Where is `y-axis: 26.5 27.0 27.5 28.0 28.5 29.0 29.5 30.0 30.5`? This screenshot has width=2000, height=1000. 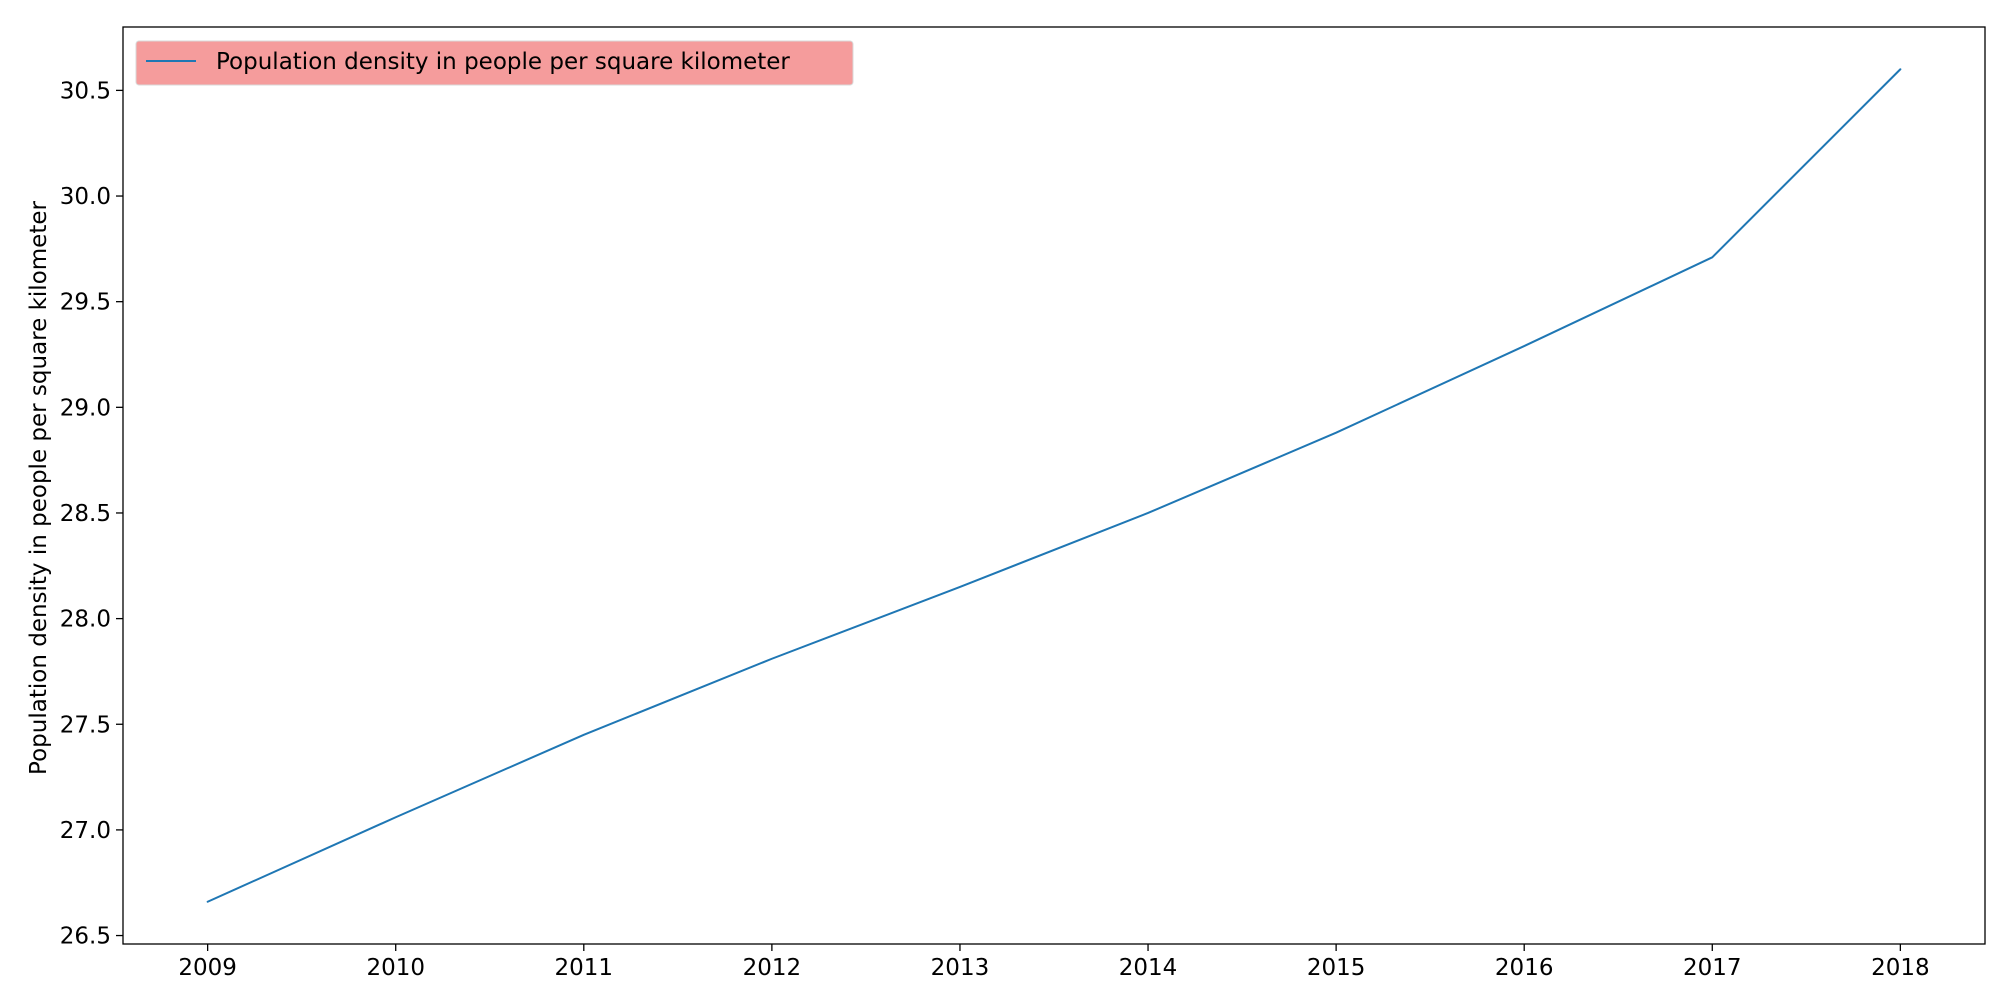
y-axis: 26.5 27.0 27.5 28.0 28.5 29.0 29.5 30.0 30.5 is located at coordinates (91, 514).